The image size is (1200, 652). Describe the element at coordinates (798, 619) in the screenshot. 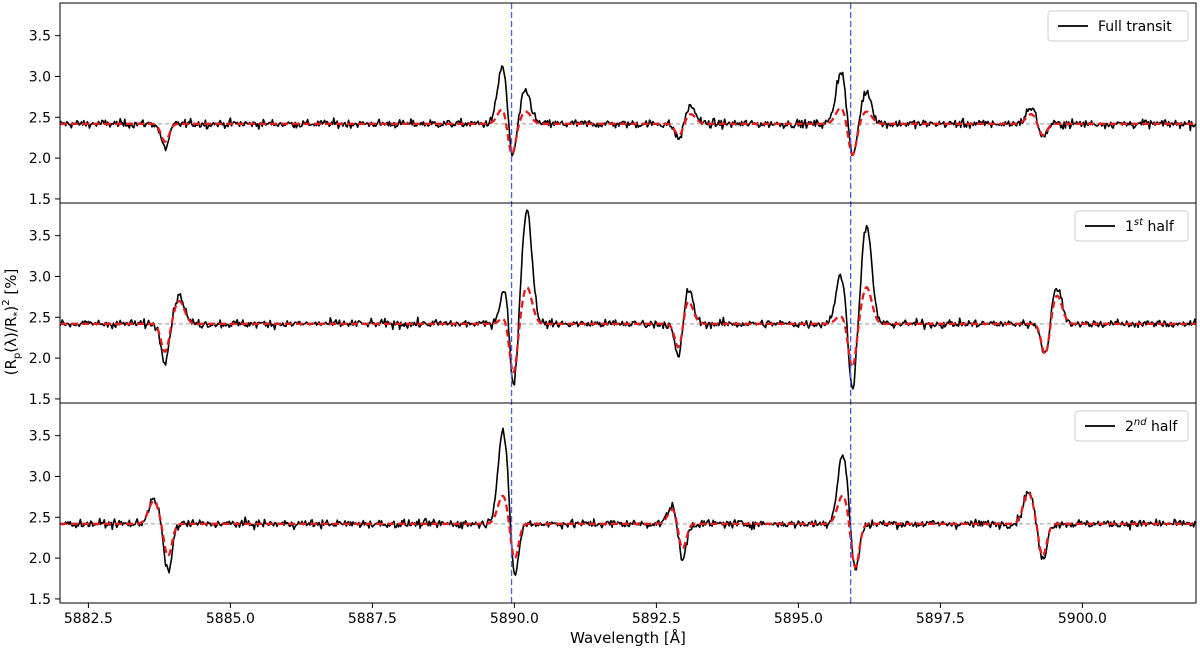

I see `x-tick-label: 5895.0` at that location.